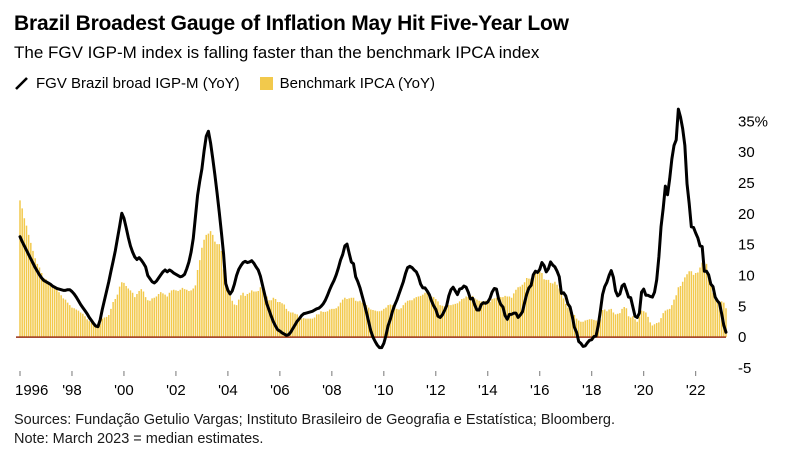 This screenshot has width=802, height=473. What do you see at coordinates (540, 390) in the screenshot?
I see `svg-text: '16` at bounding box center [540, 390].